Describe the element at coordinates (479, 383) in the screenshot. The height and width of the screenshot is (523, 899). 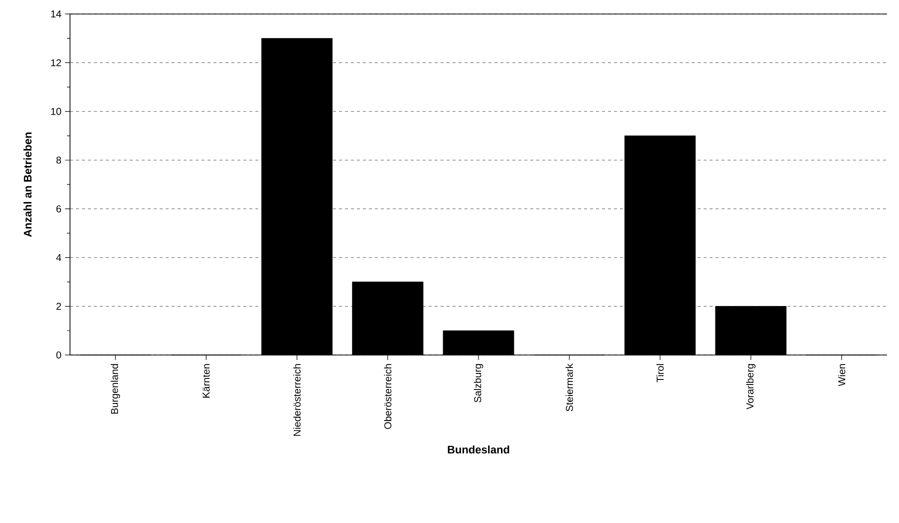
I see `x-tick-label: Salzburg` at that location.